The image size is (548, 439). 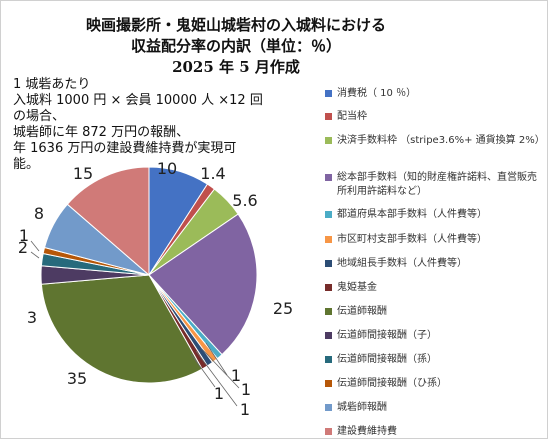 What do you see at coordinates (367, 431) in the screenshot?
I see `legend-label: 建設費維持費` at bounding box center [367, 431].